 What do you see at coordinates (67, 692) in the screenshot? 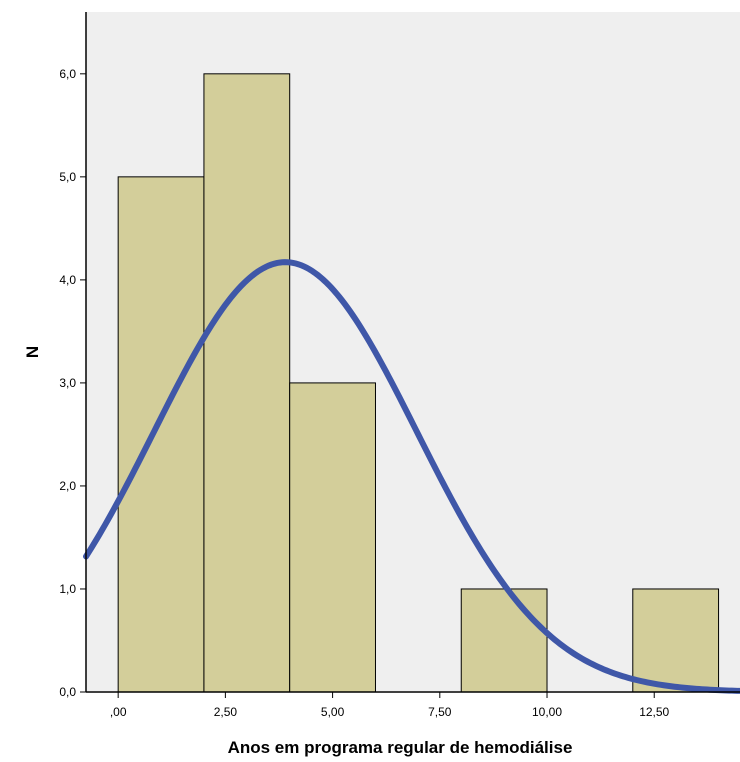
I see `y-tick-label: 0,0` at bounding box center [67, 692].